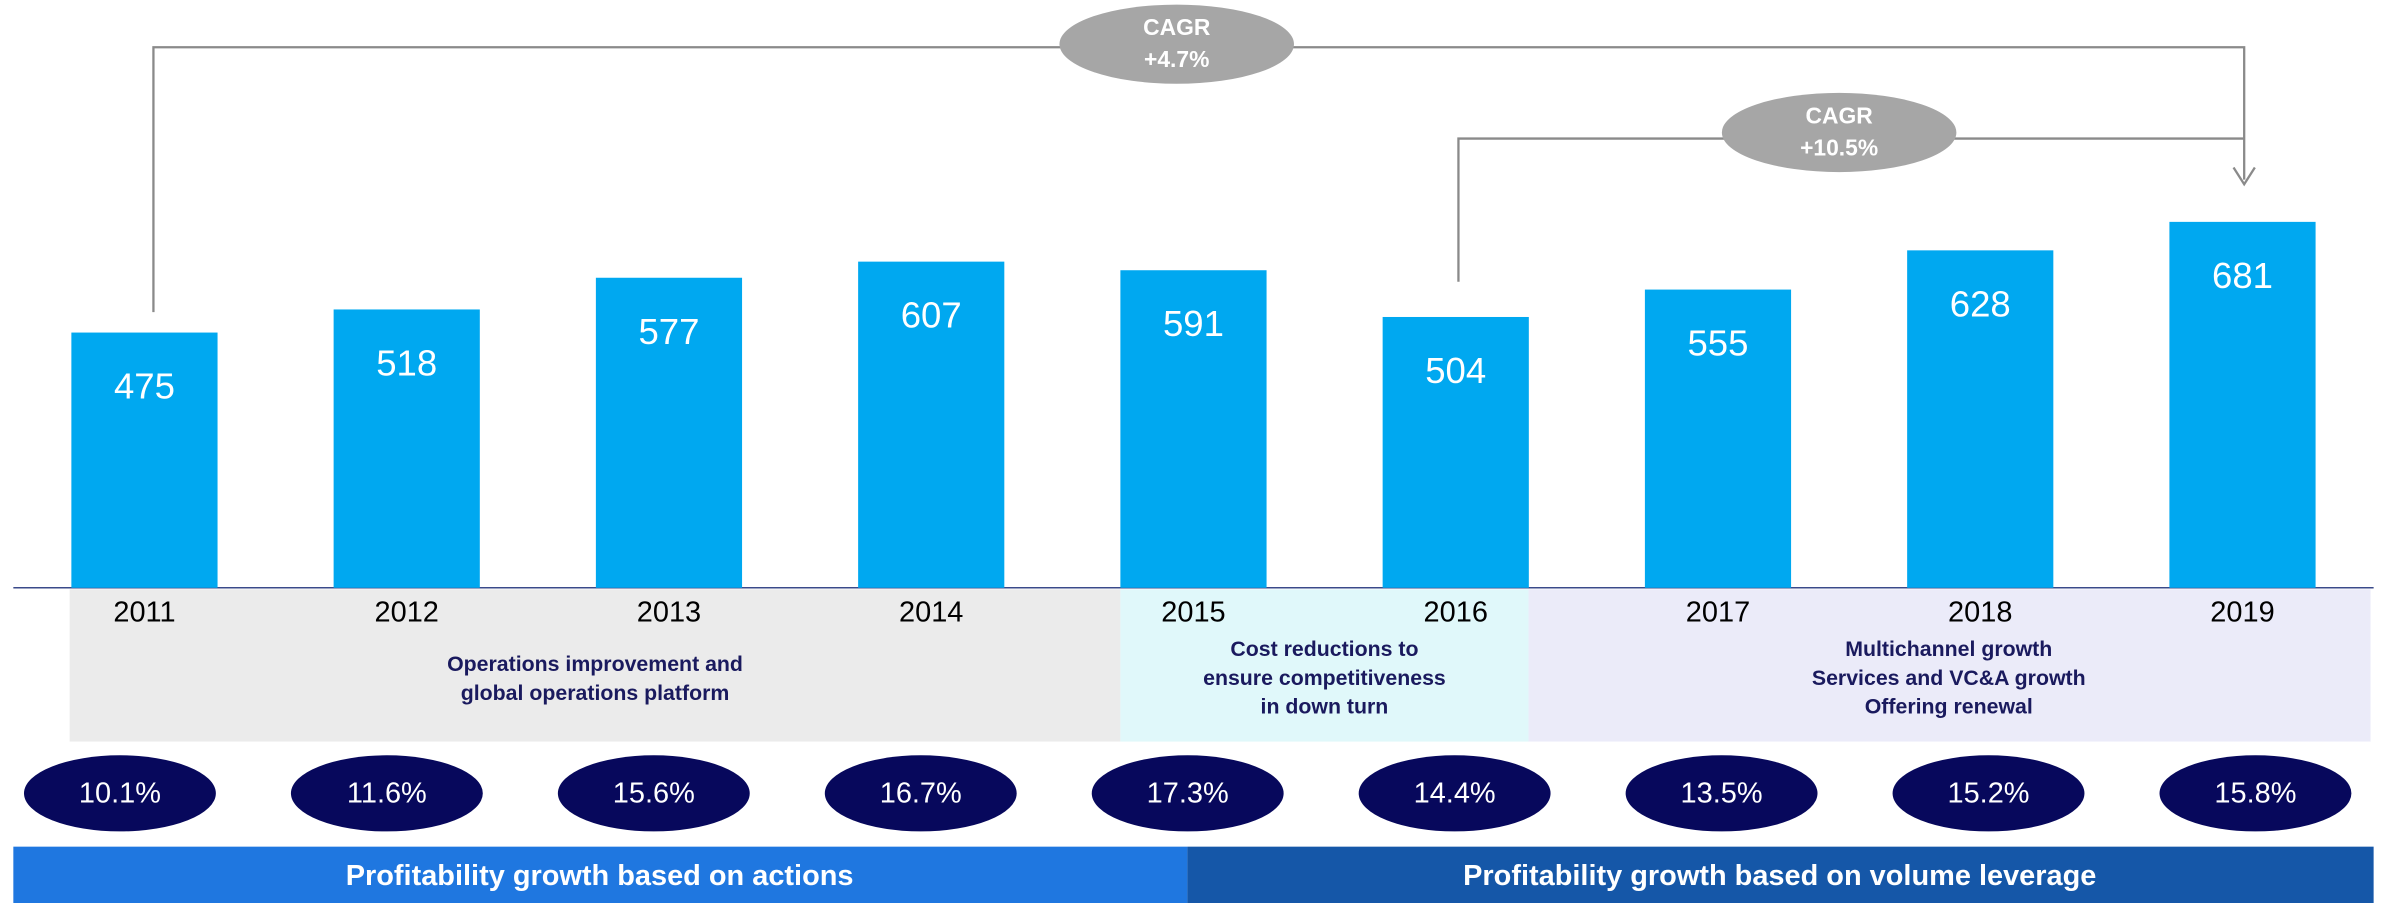 This screenshot has width=2390, height=903. Describe the element at coordinates (1193, 612) in the screenshot. I see `x-tick-label: 2015` at that location.